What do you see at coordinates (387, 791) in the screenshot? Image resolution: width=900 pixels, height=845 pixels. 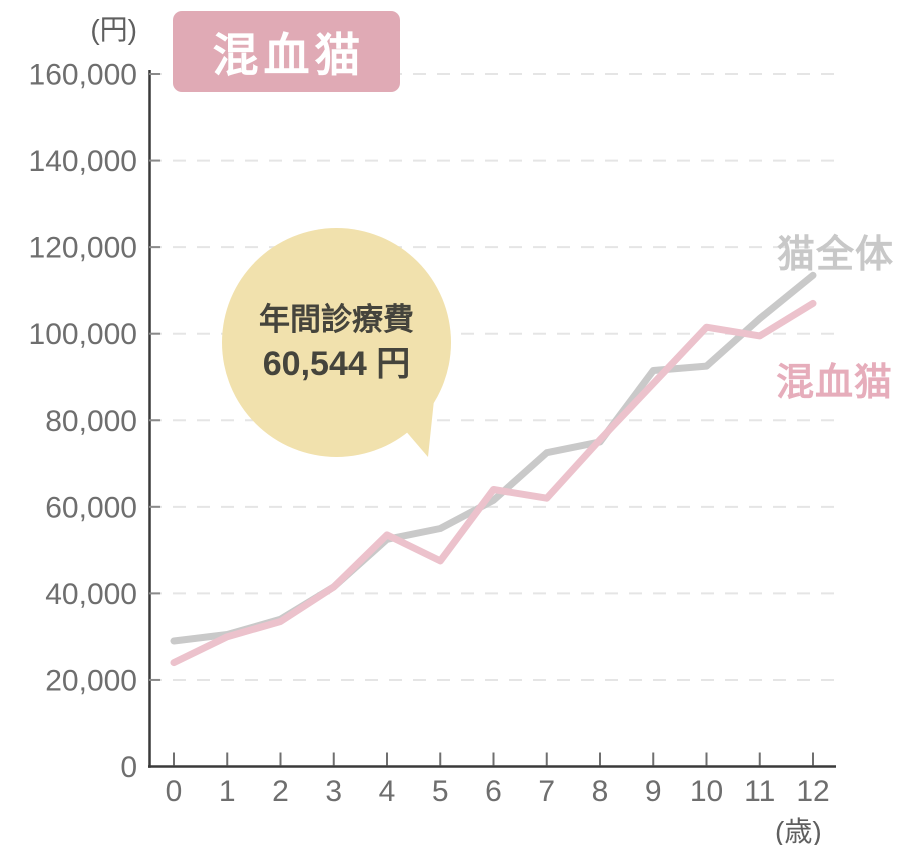 I see `x-tick-label: 4` at bounding box center [387, 791].